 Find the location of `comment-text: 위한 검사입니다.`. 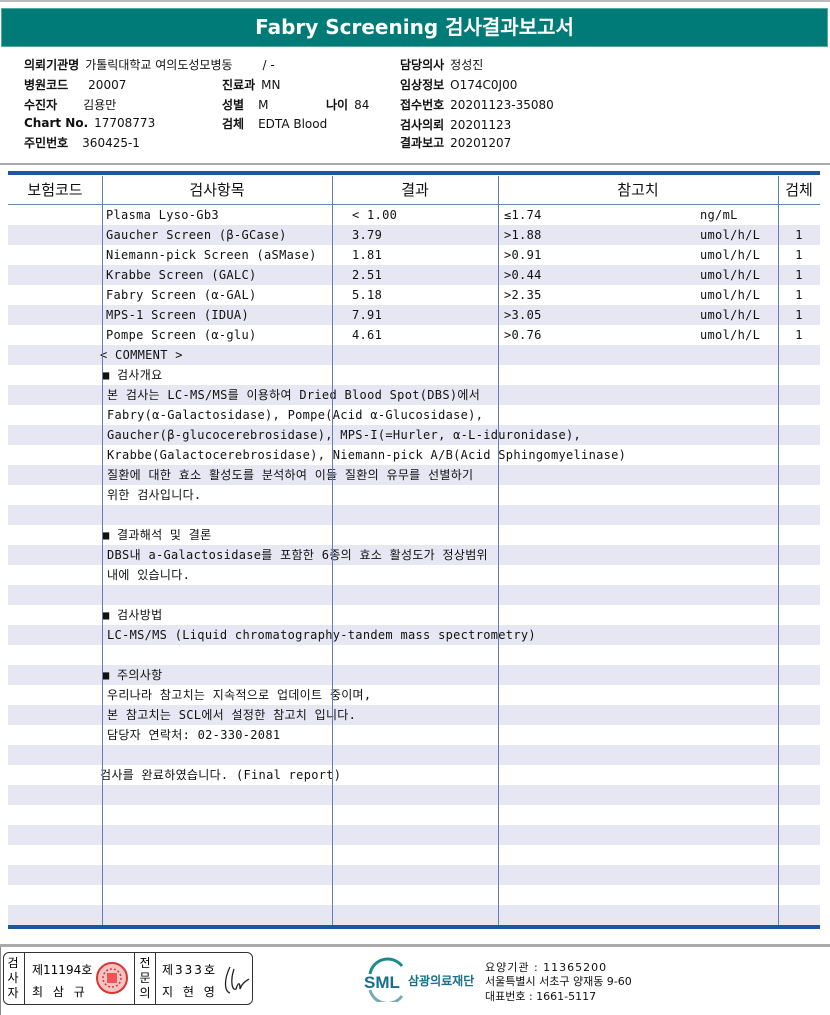

comment-text: 위한 검사입니다. is located at coordinates (154, 495).